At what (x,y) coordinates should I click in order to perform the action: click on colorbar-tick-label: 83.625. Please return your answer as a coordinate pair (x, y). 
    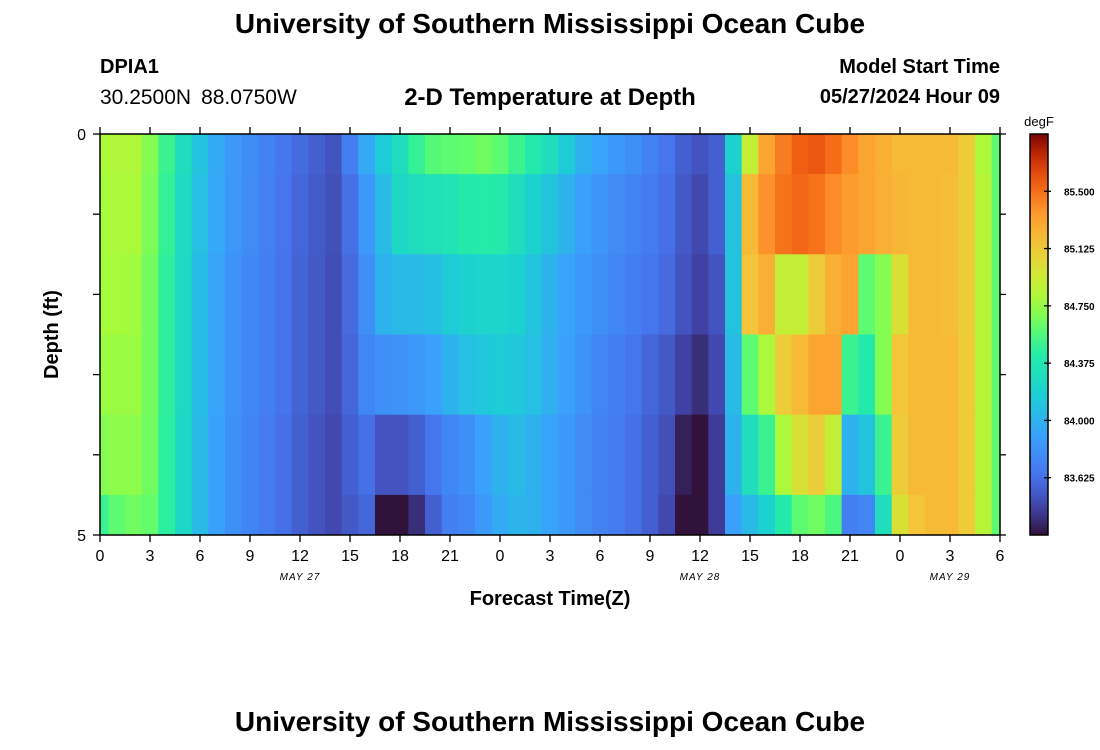
    Looking at the image, I should click on (1079, 479).